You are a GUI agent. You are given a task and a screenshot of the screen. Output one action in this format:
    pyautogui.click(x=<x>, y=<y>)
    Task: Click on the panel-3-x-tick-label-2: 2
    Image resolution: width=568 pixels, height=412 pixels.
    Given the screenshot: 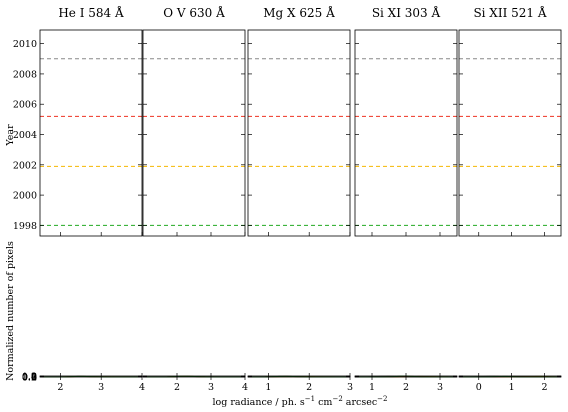 What is the action you would take?
    pyautogui.click(x=309, y=387)
    